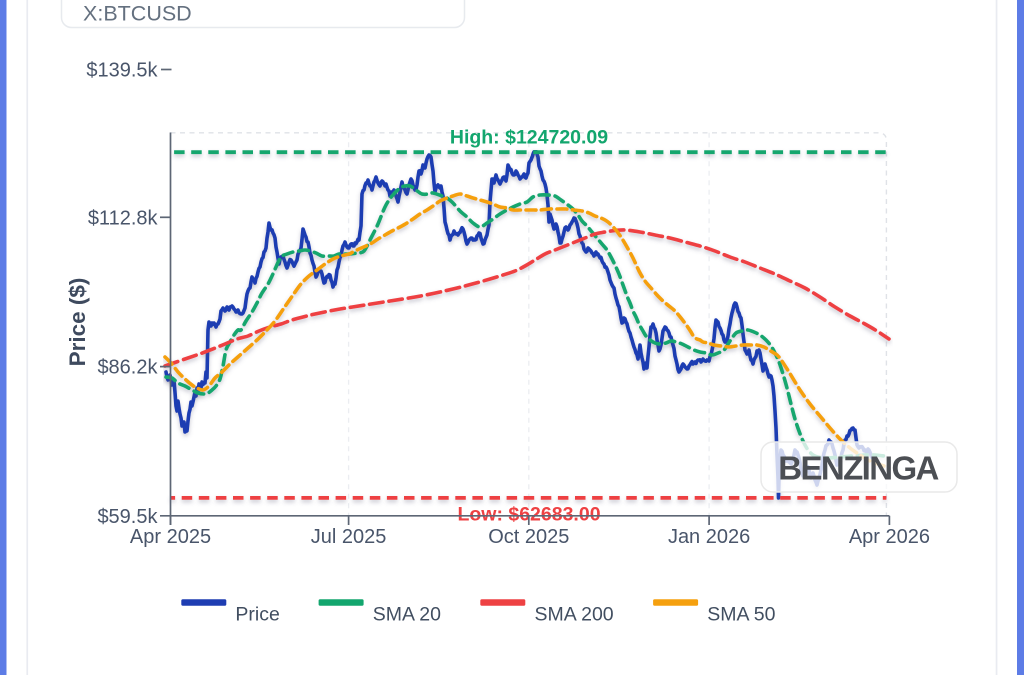 This screenshot has height=680, width=1024. I want to click on svg-text: Apr 2026, so click(889, 537).